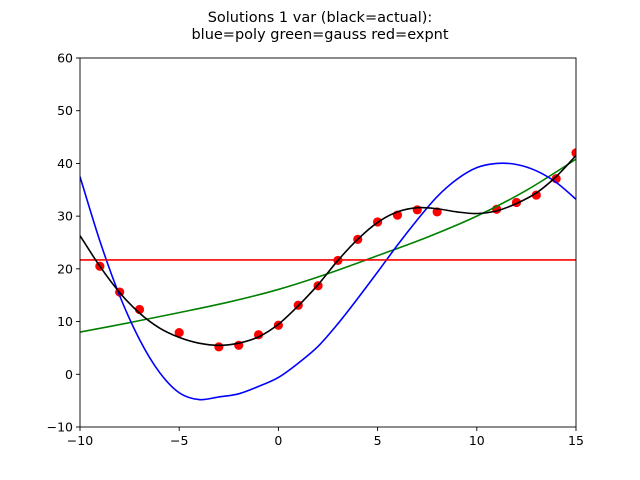  Describe the element at coordinates (80, 440) in the screenshot. I see `x-tick-label: −10` at that location.